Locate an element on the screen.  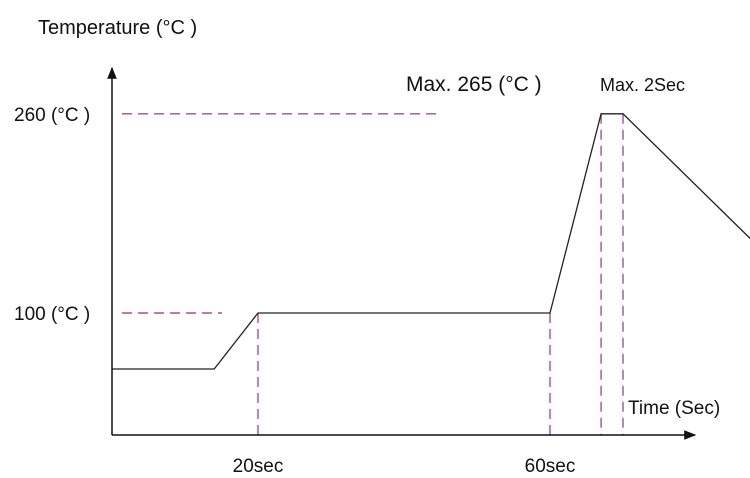
peak-duration-annotation: Max. 2Sec is located at coordinates (642, 85).